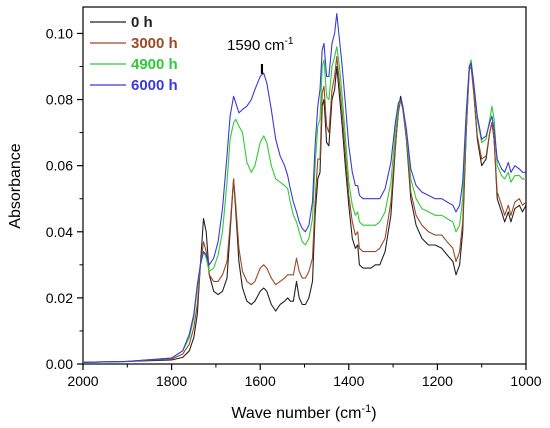 The image size is (550, 428). I want to click on x-axis-title-end: ), so click(373, 413).